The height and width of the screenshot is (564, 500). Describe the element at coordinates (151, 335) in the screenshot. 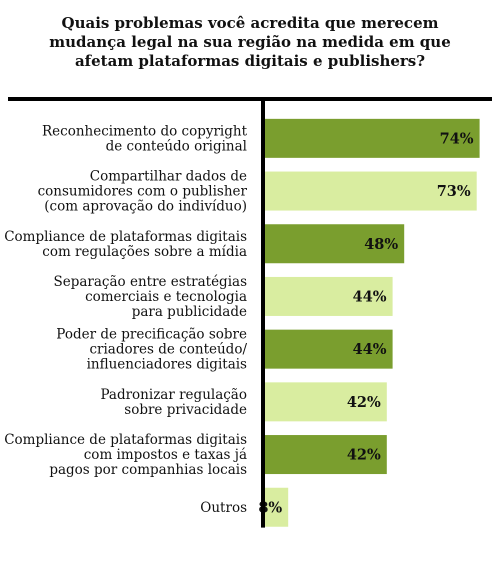

I see `category-label-5-line-1: Poder de precificação sobre` at that location.